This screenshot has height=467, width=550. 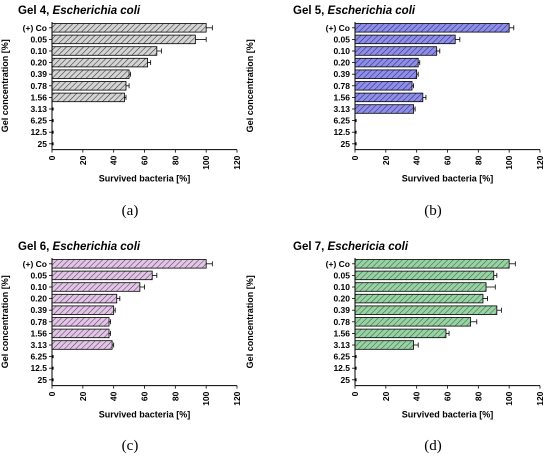 What do you see at coordinates (35, 247) in the screenshot?
I see `chart-title-main: Gel 6,` at bounding box center [35, 247].